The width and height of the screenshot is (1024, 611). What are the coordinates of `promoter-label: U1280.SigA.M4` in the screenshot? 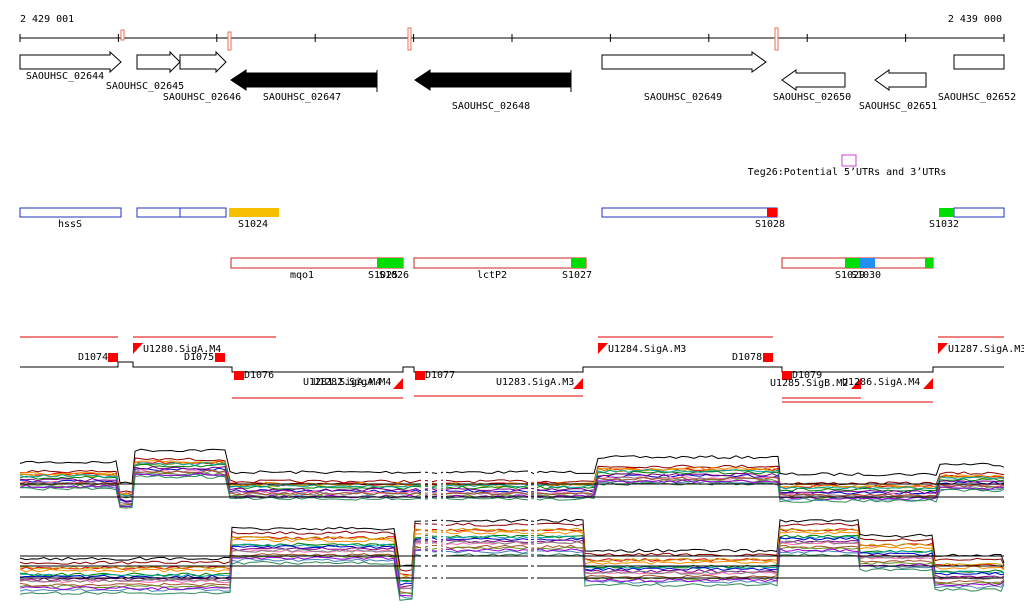 It's located at (182, 349).